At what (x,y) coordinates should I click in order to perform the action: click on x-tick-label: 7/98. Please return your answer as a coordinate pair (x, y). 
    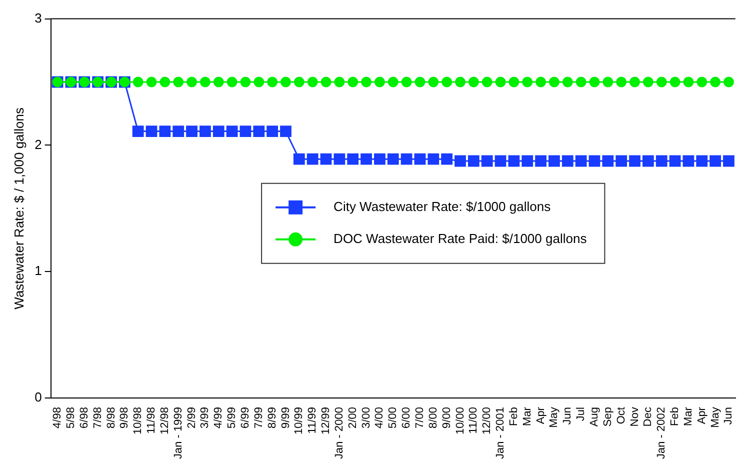
    Looking at the image, I should click on (98, 417).